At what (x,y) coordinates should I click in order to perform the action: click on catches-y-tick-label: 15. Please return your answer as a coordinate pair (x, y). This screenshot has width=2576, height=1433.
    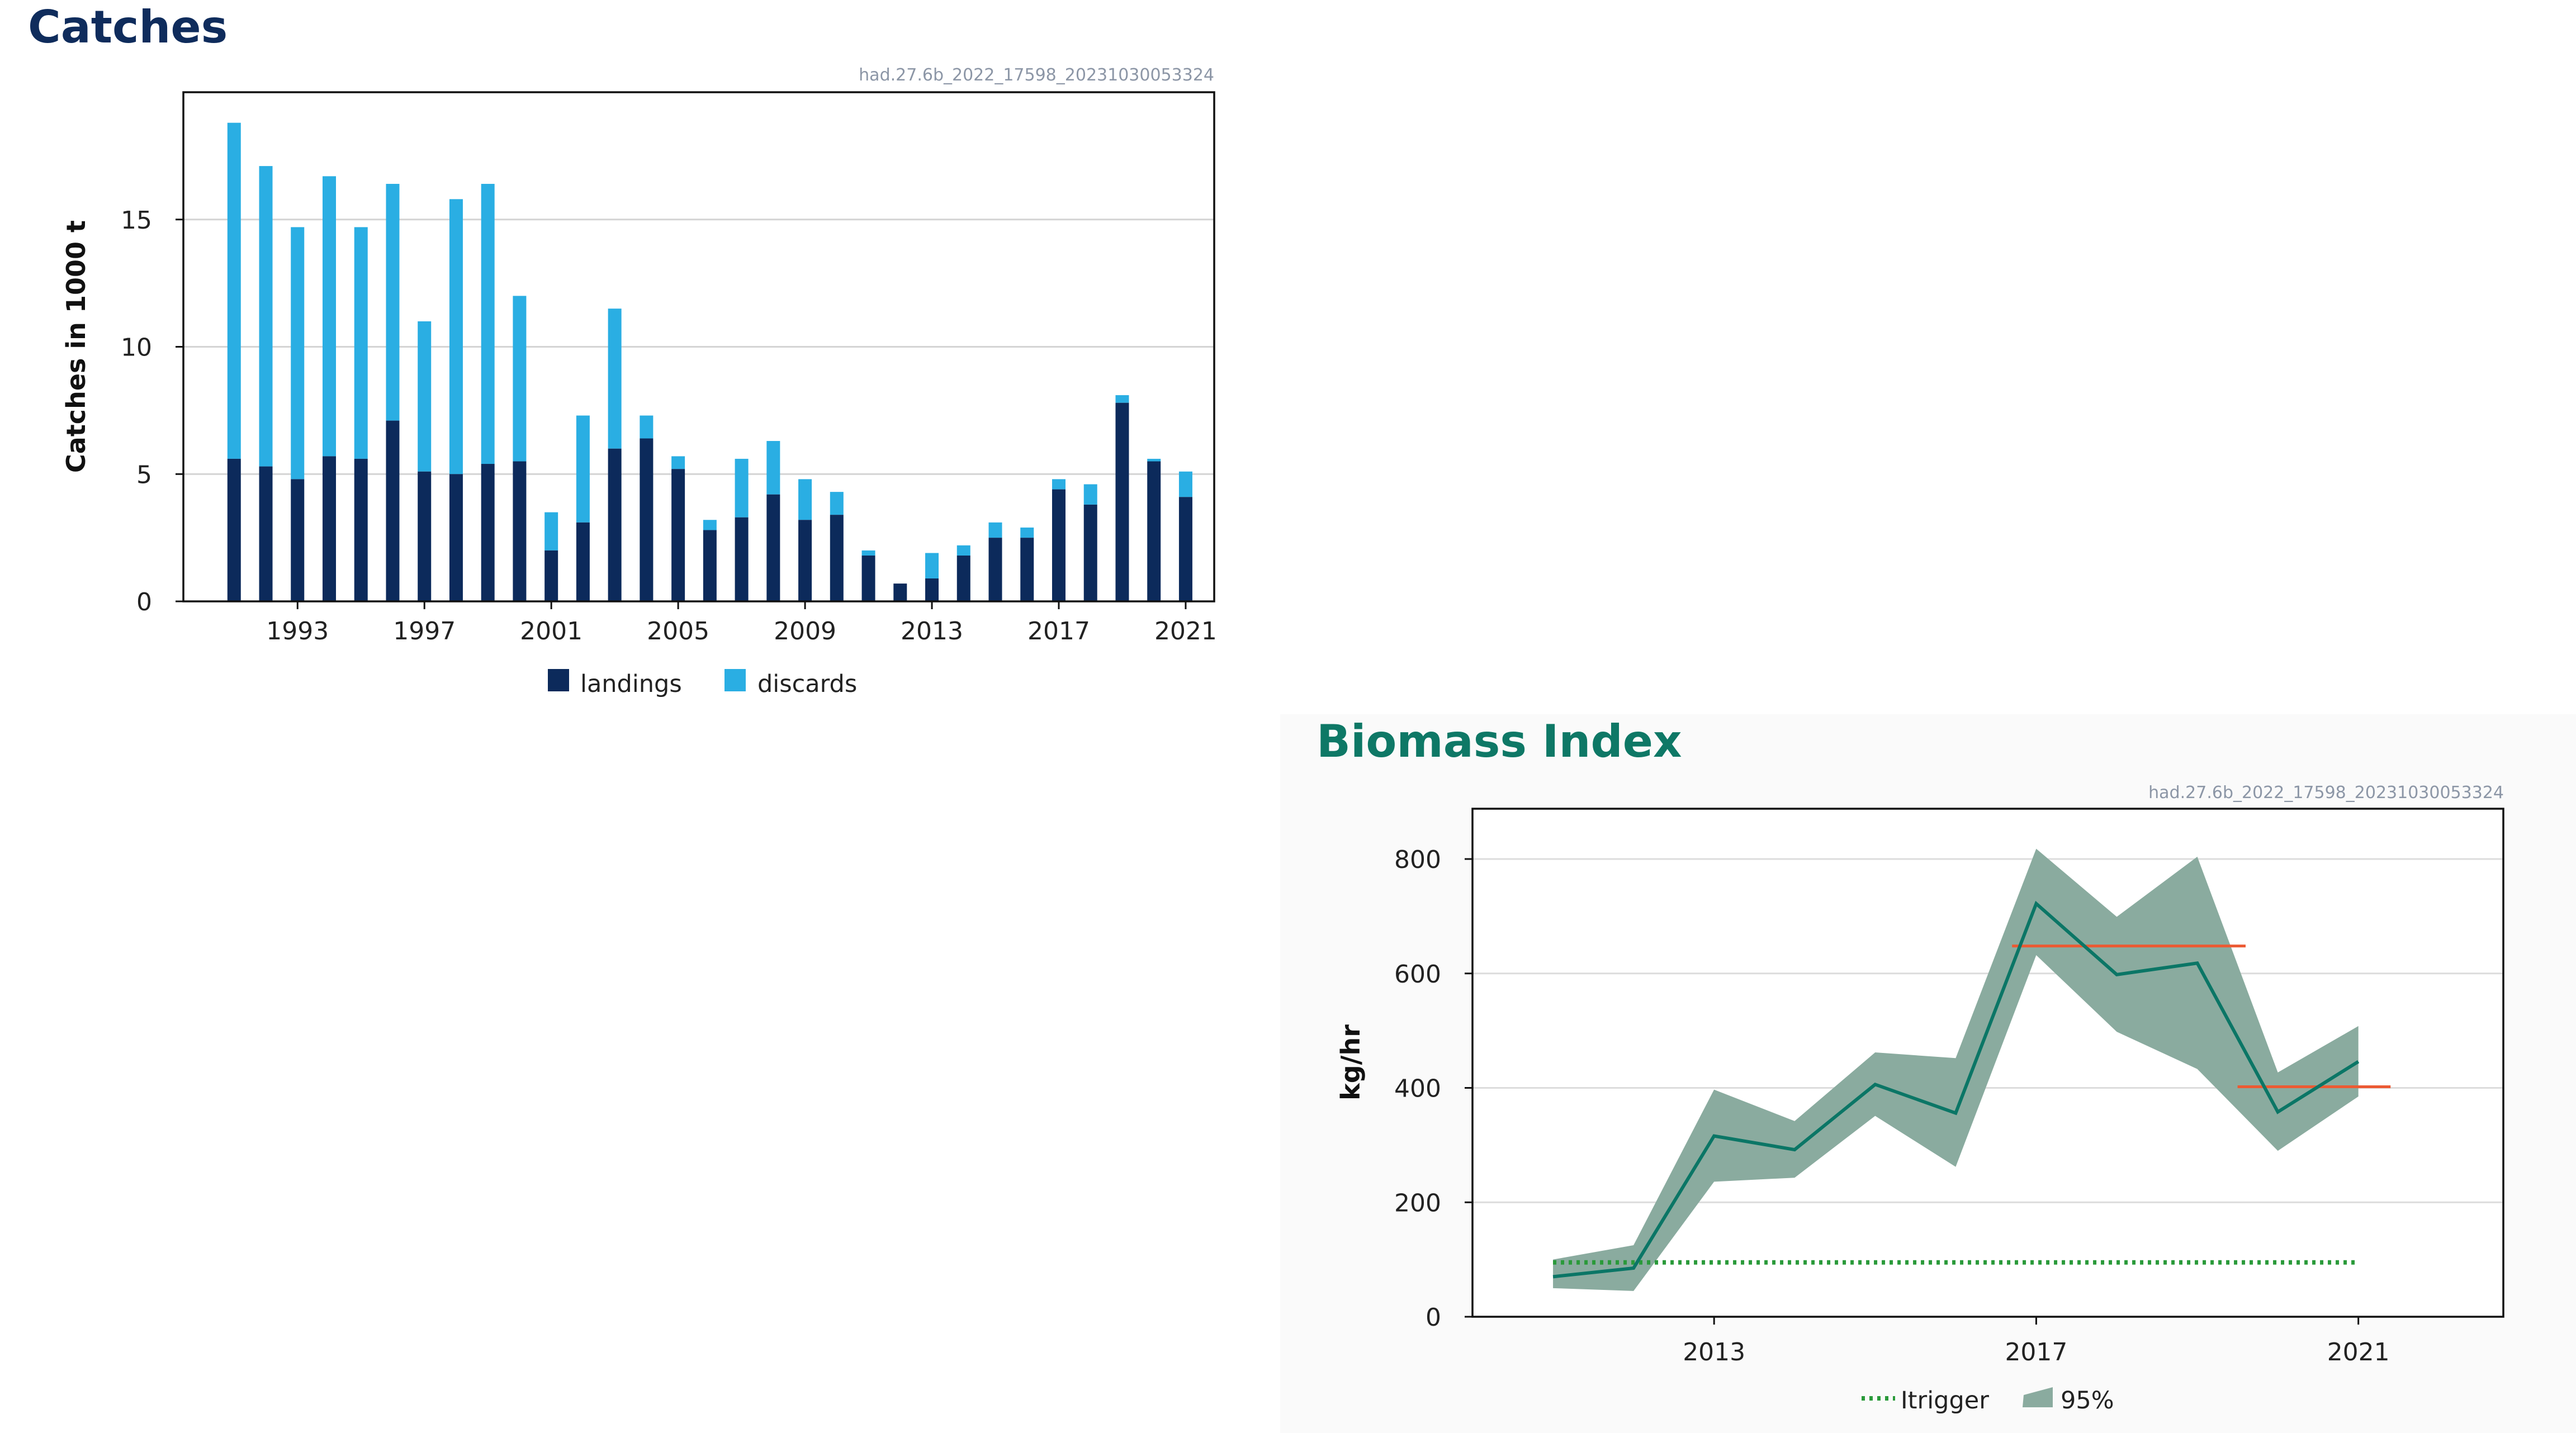
    Looking at the image, I should click on (136, 220).